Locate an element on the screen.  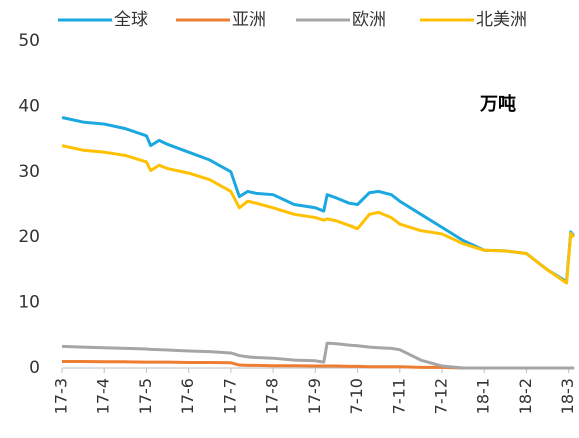
x-tick-label: 18-1 is located at coordinates (483, 396).